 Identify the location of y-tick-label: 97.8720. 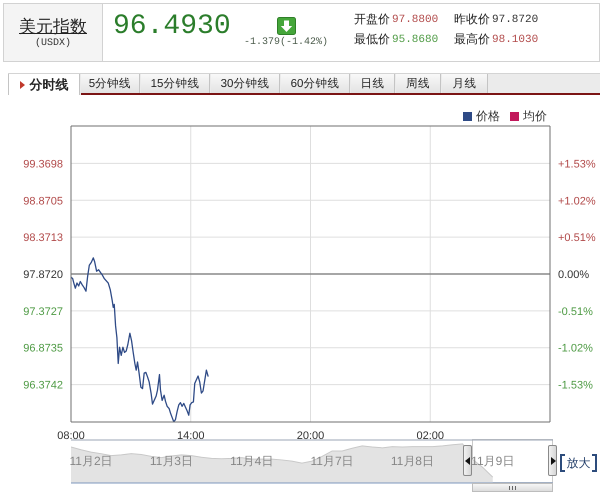
(43, 275).